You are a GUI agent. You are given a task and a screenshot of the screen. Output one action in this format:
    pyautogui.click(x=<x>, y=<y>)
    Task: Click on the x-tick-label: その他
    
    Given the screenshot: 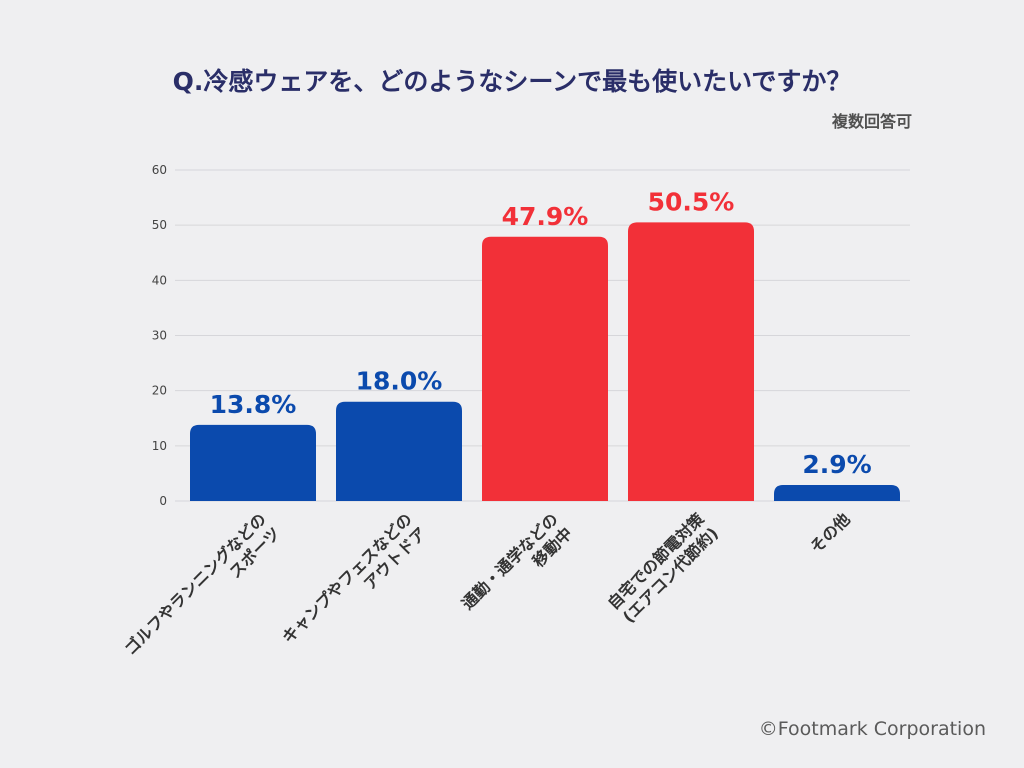 What is the action you would take?
    pyautogui.click(x=829, y=532)
    